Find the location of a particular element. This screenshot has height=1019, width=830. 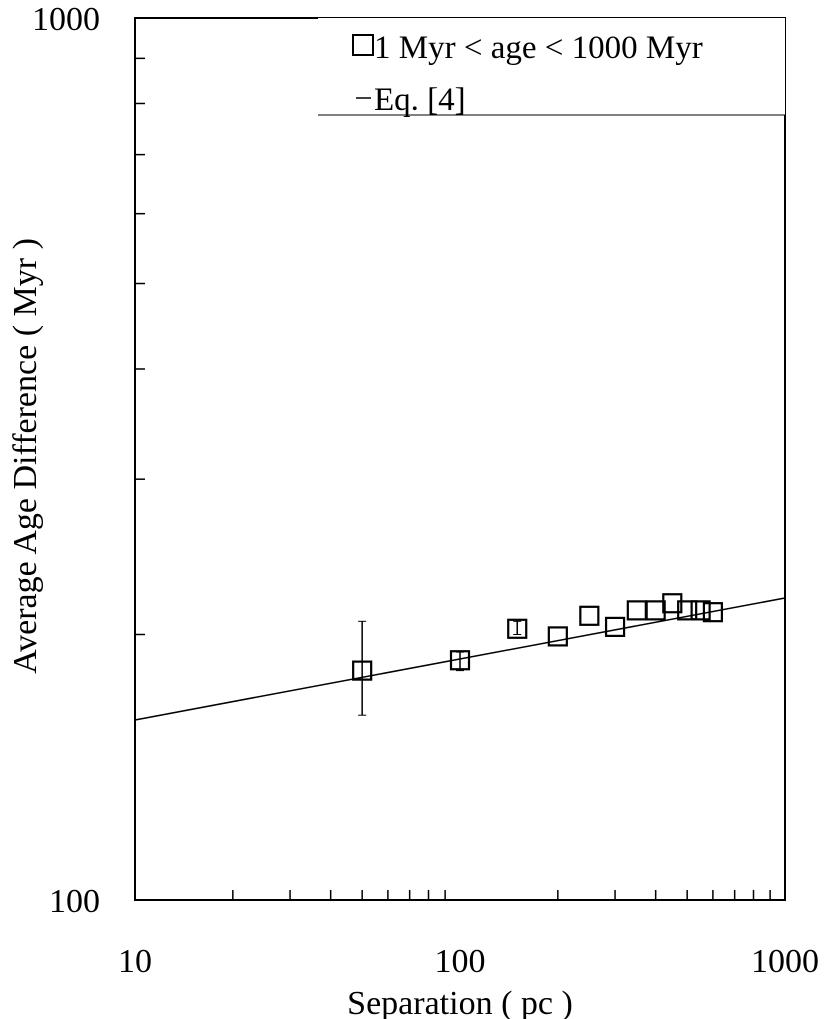

legend: 1 Myr < age < 1000 Myr Eq. [4] is located at coordinates (551, 68).